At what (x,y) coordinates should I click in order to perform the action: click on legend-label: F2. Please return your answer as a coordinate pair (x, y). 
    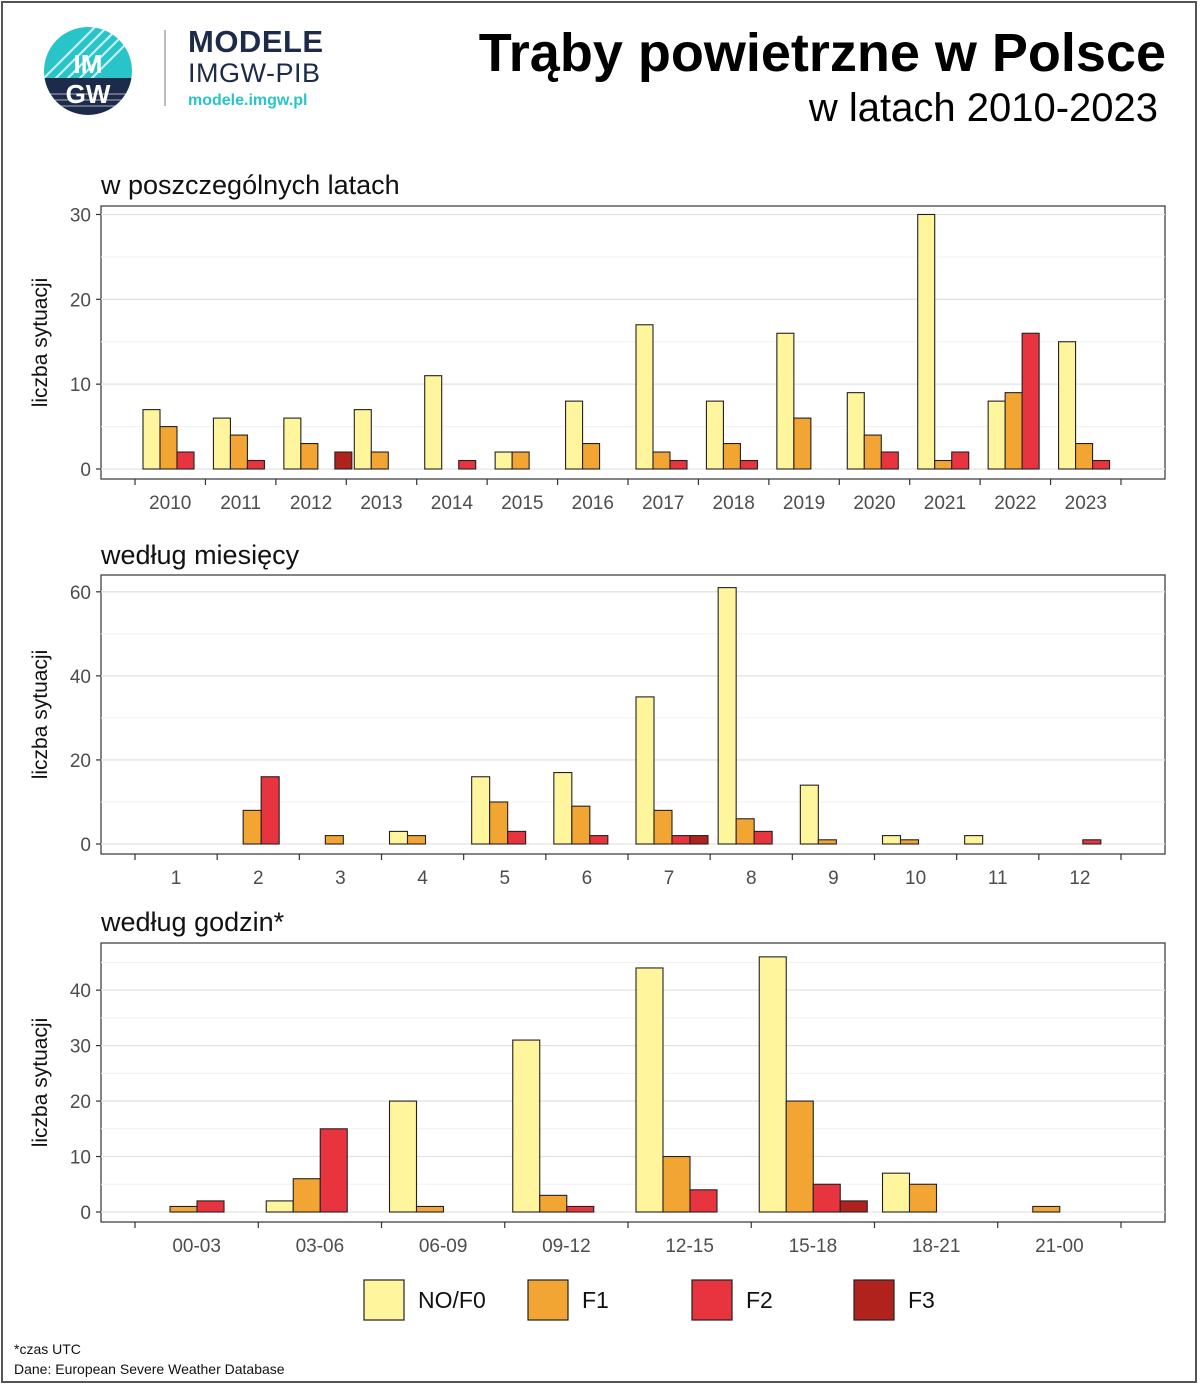
    Looking at the image, I should click on (759, 1300).